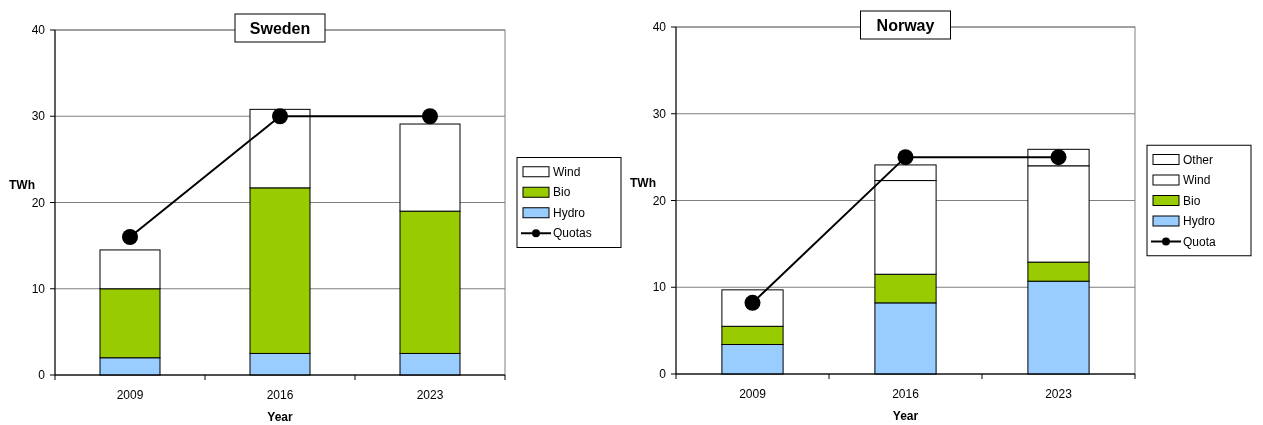  I want to click on chart-title: Sweden, so click(280, 28).